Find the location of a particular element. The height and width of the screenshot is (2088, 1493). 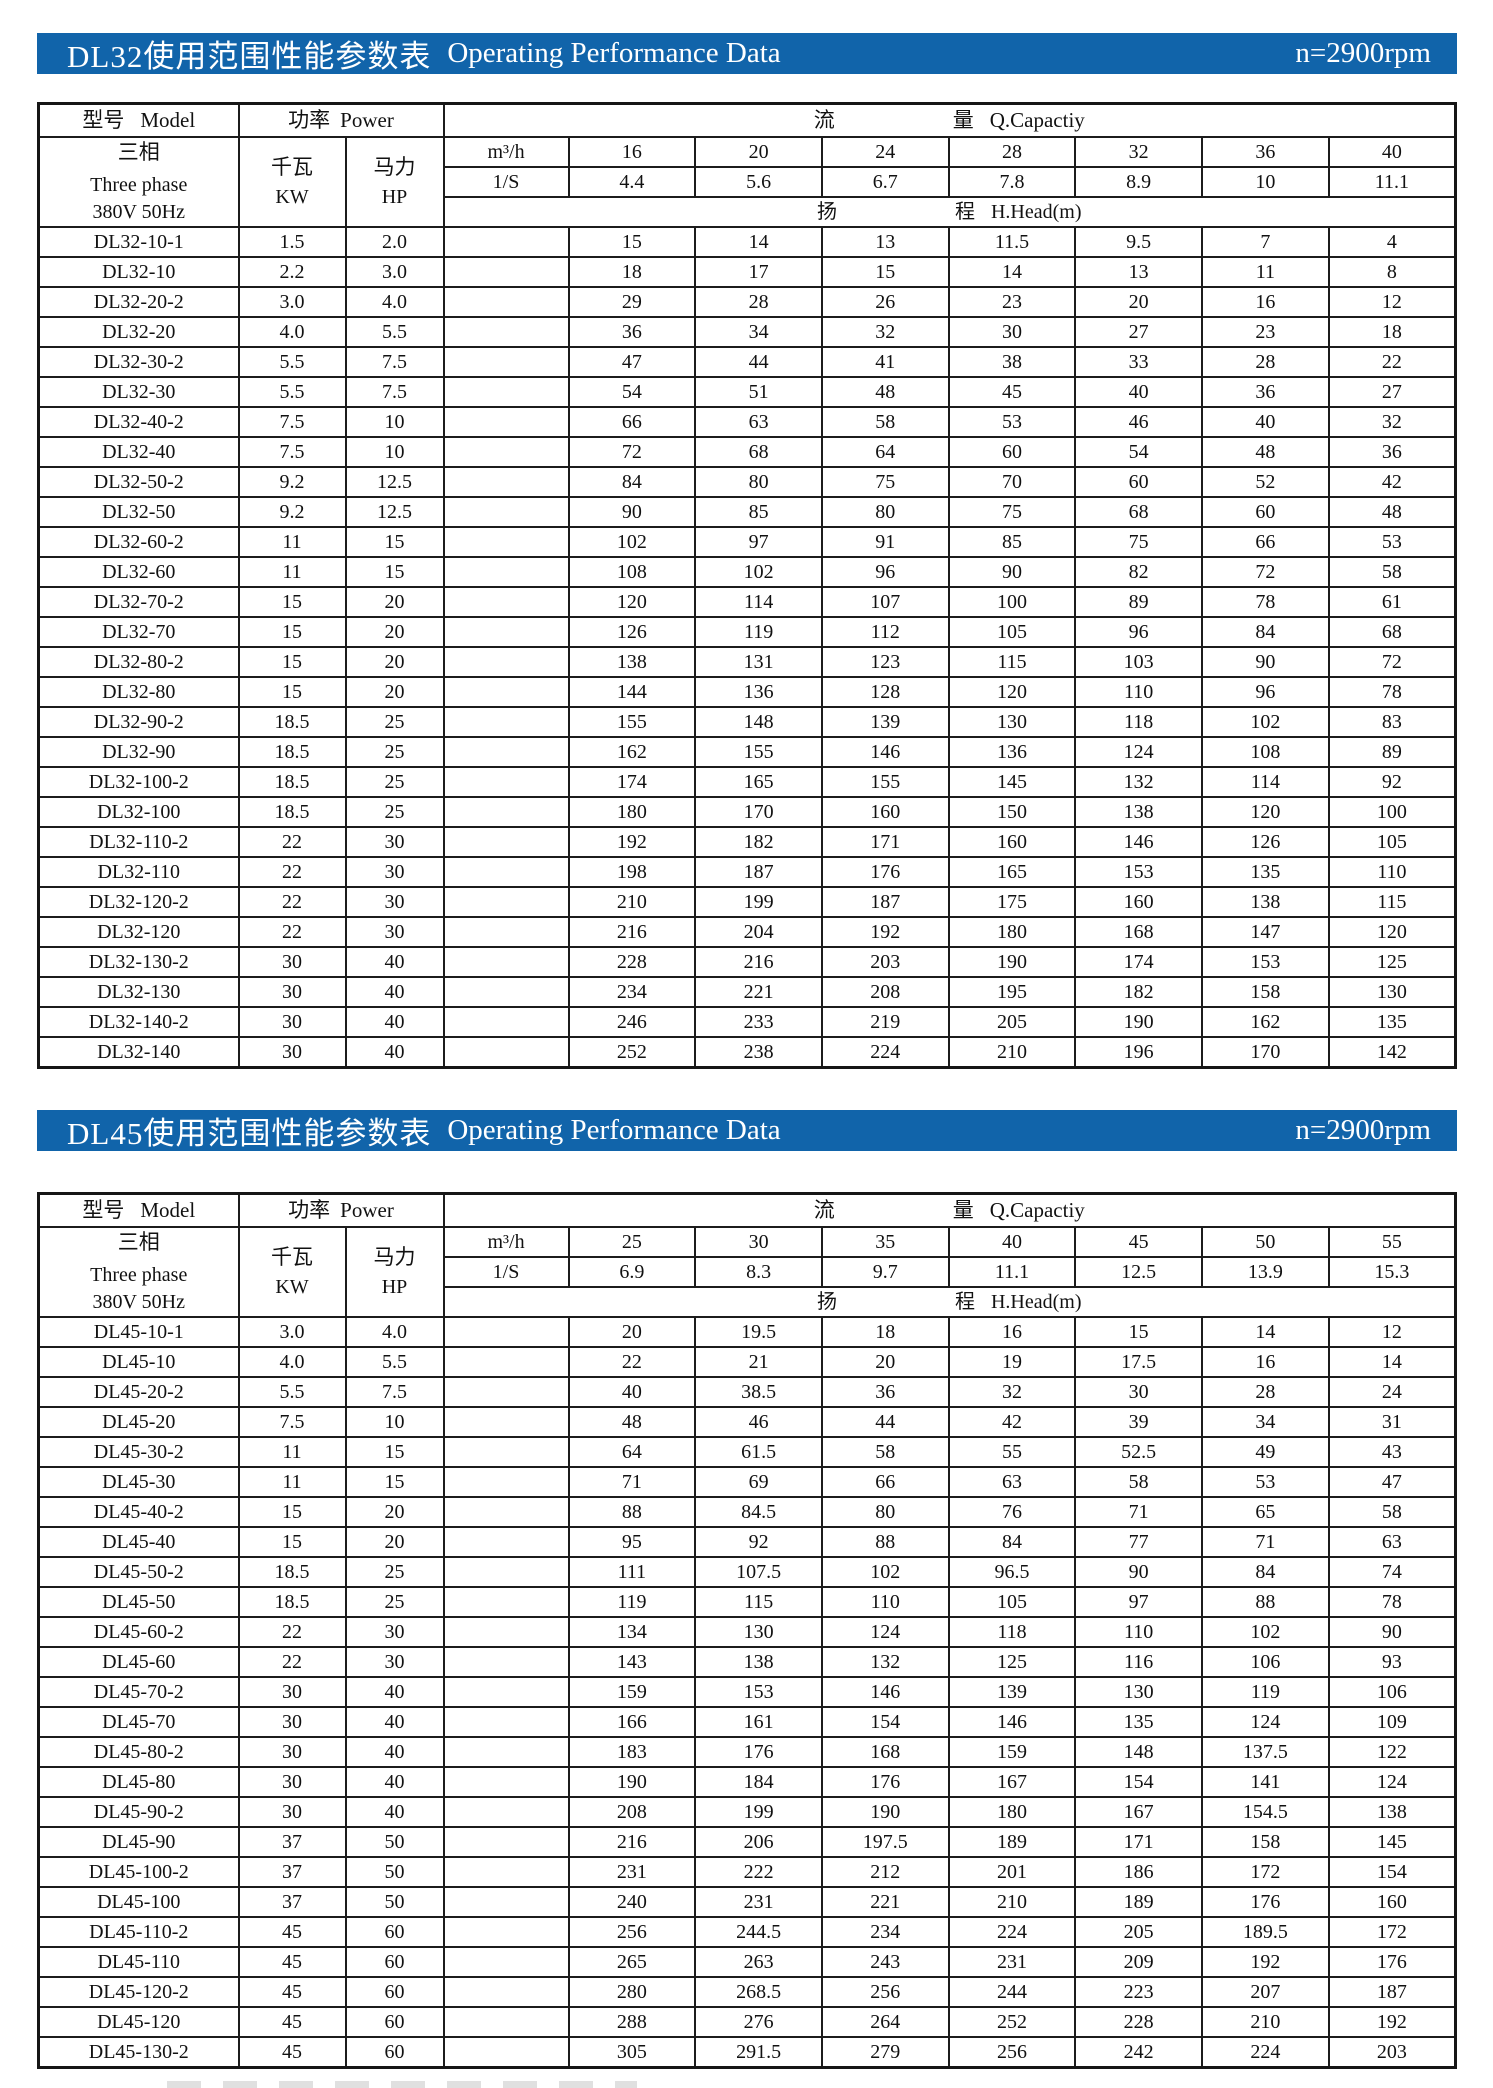

model-cell: DL32-130 is located at coordinates (138, 992).